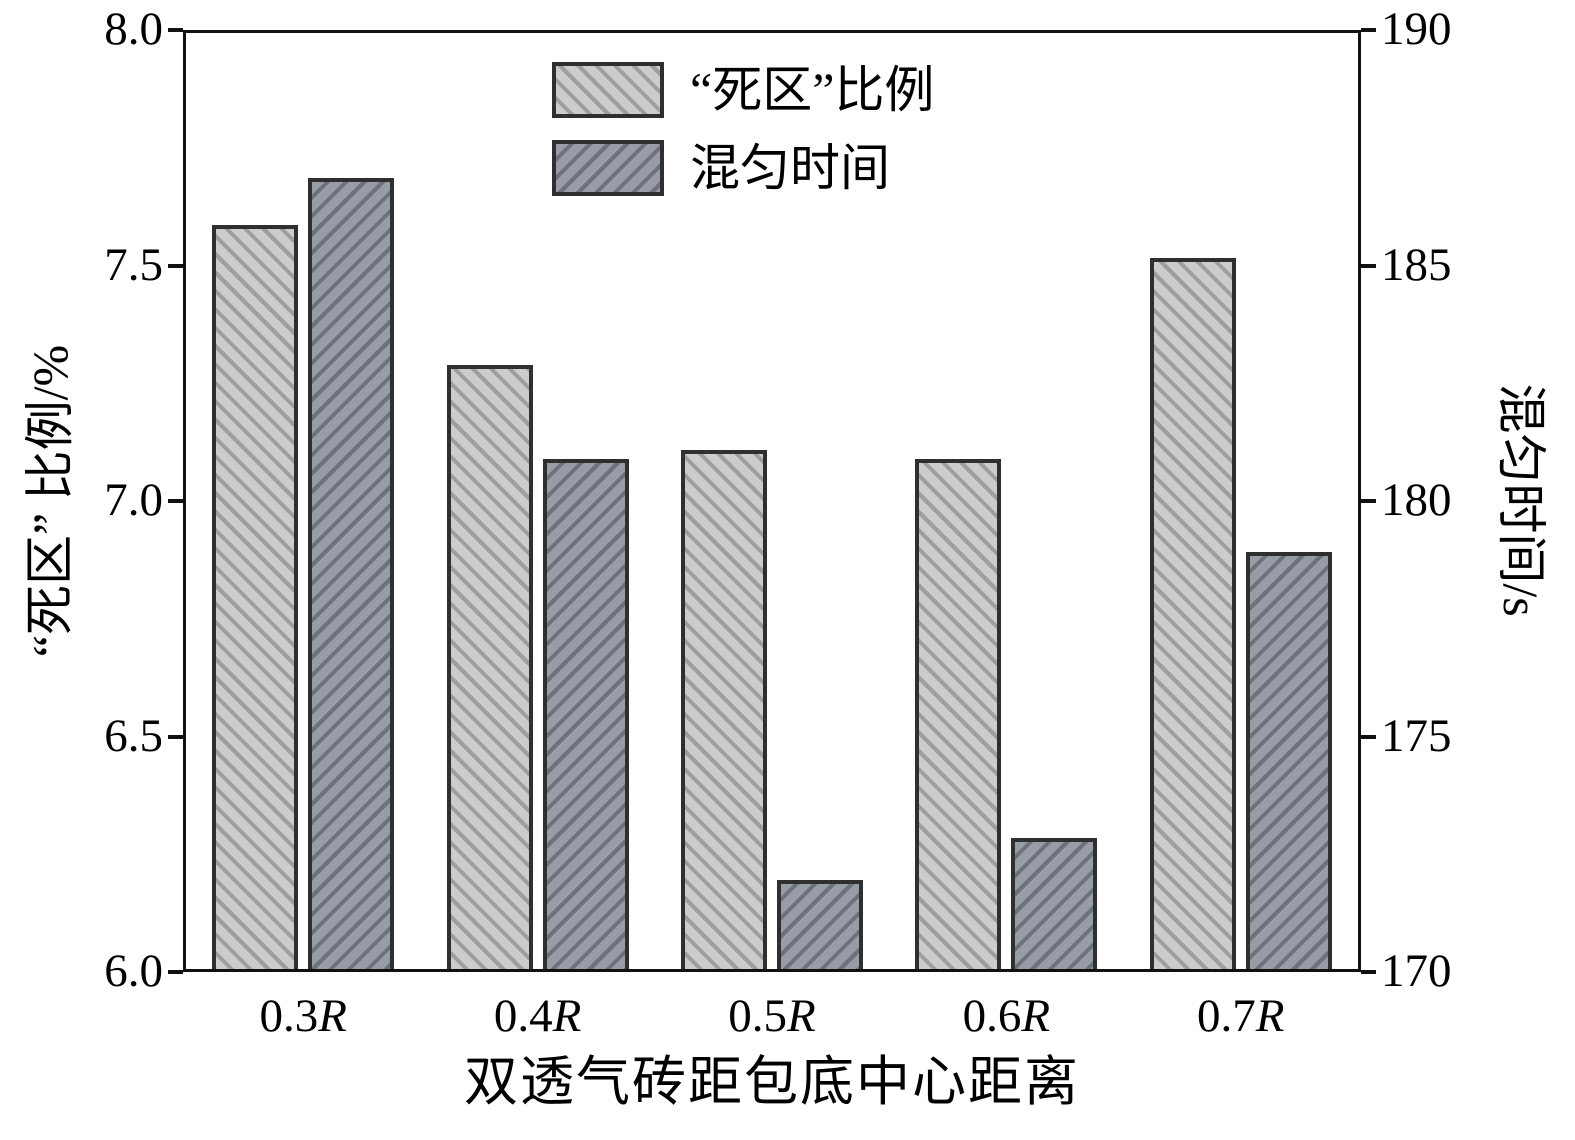 The image size is (1575, 1140). I want to click on right-axis-tick-label: 180, so click(1416, 500).